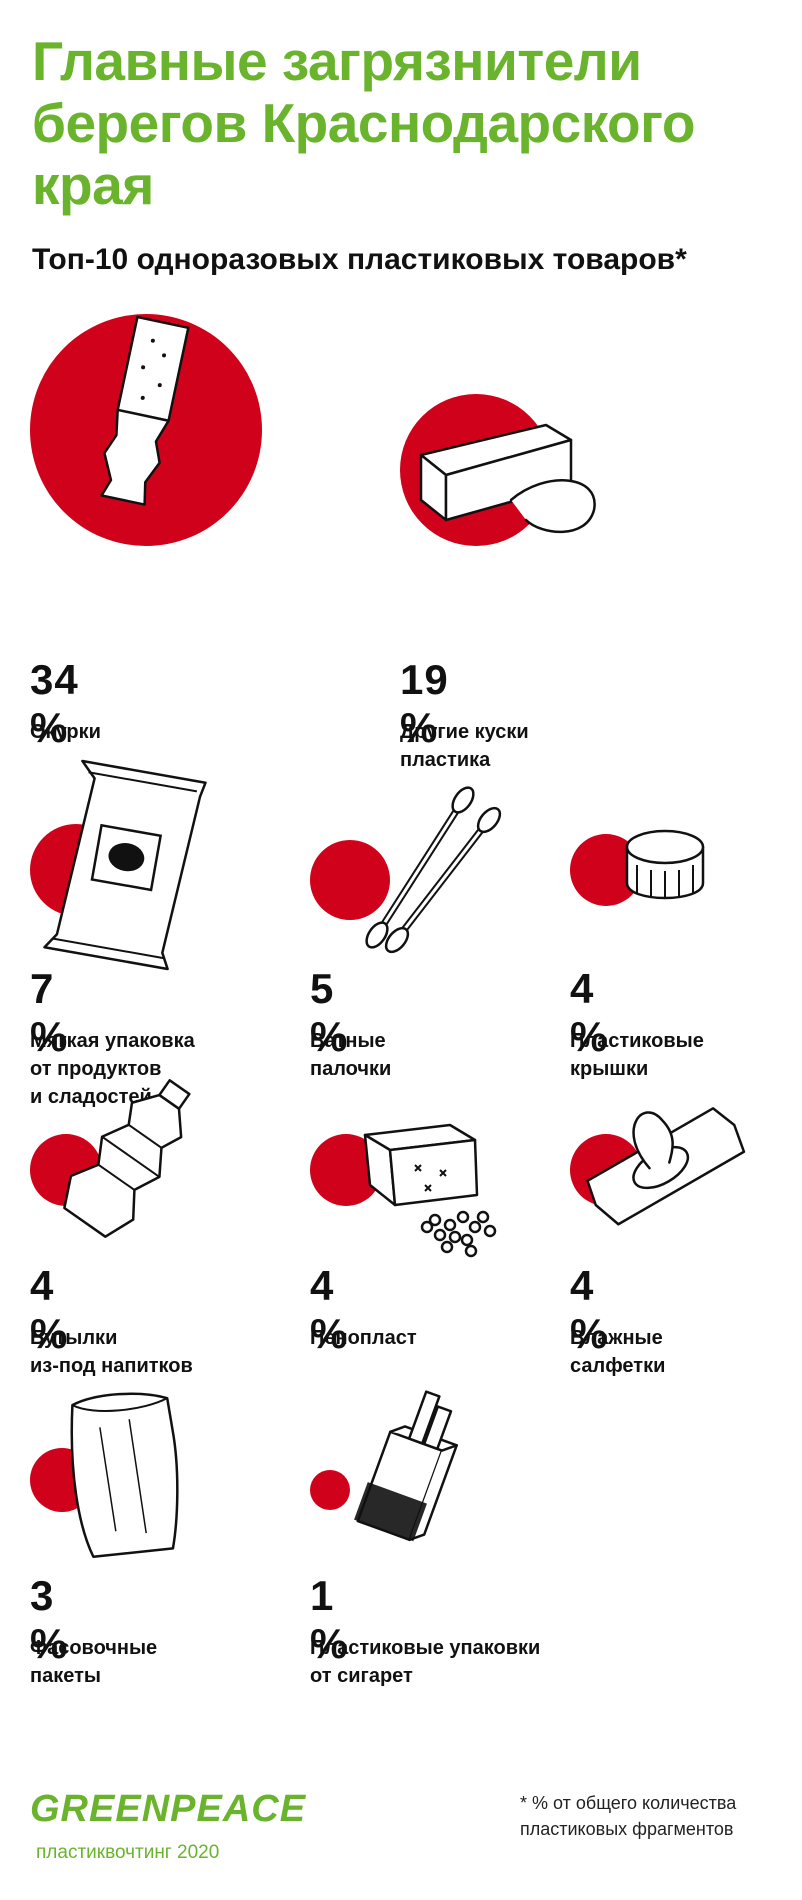 This screenshot has width=802, height=1900. Describe the element at coordinates (329, 1012) in the screenshot. I see `percent-value: 5 %` at that location.